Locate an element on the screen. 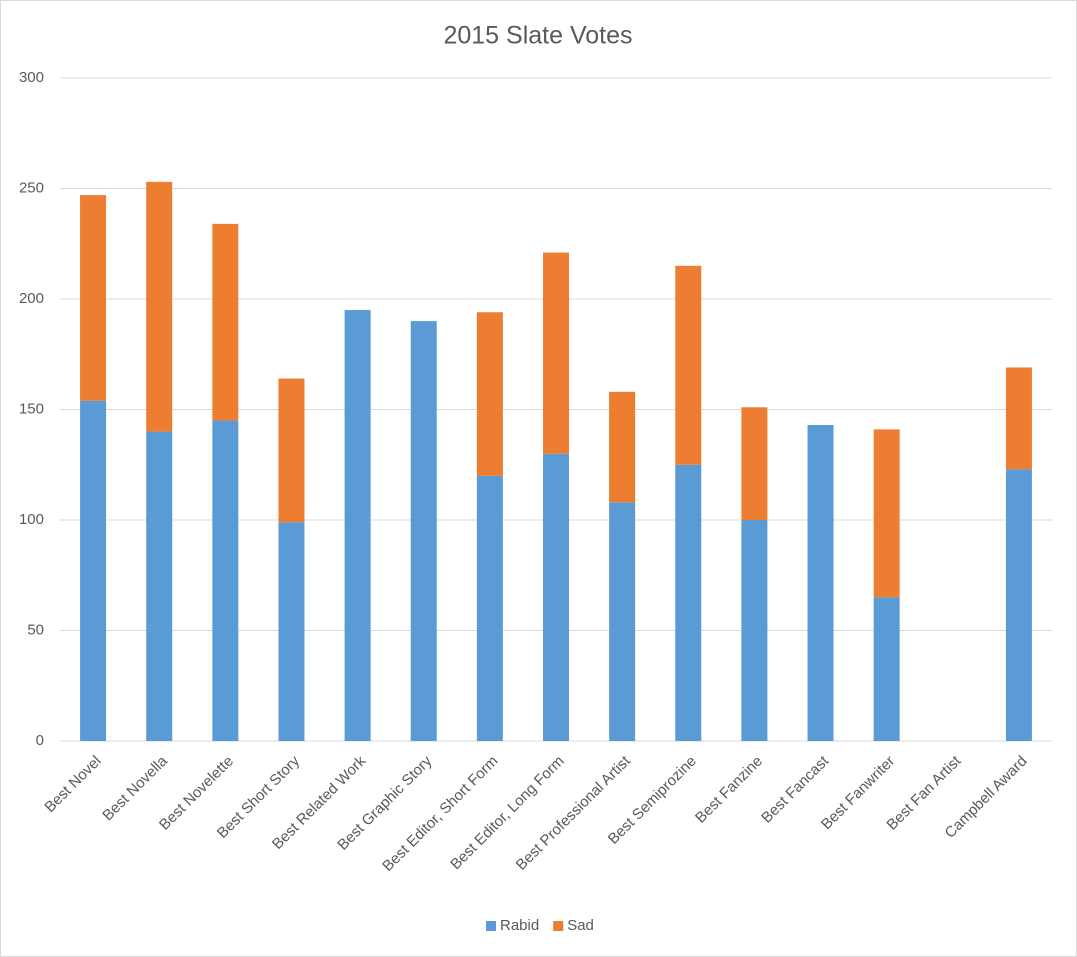  y-tick-label: 50 is located at coordinates (35, 629).